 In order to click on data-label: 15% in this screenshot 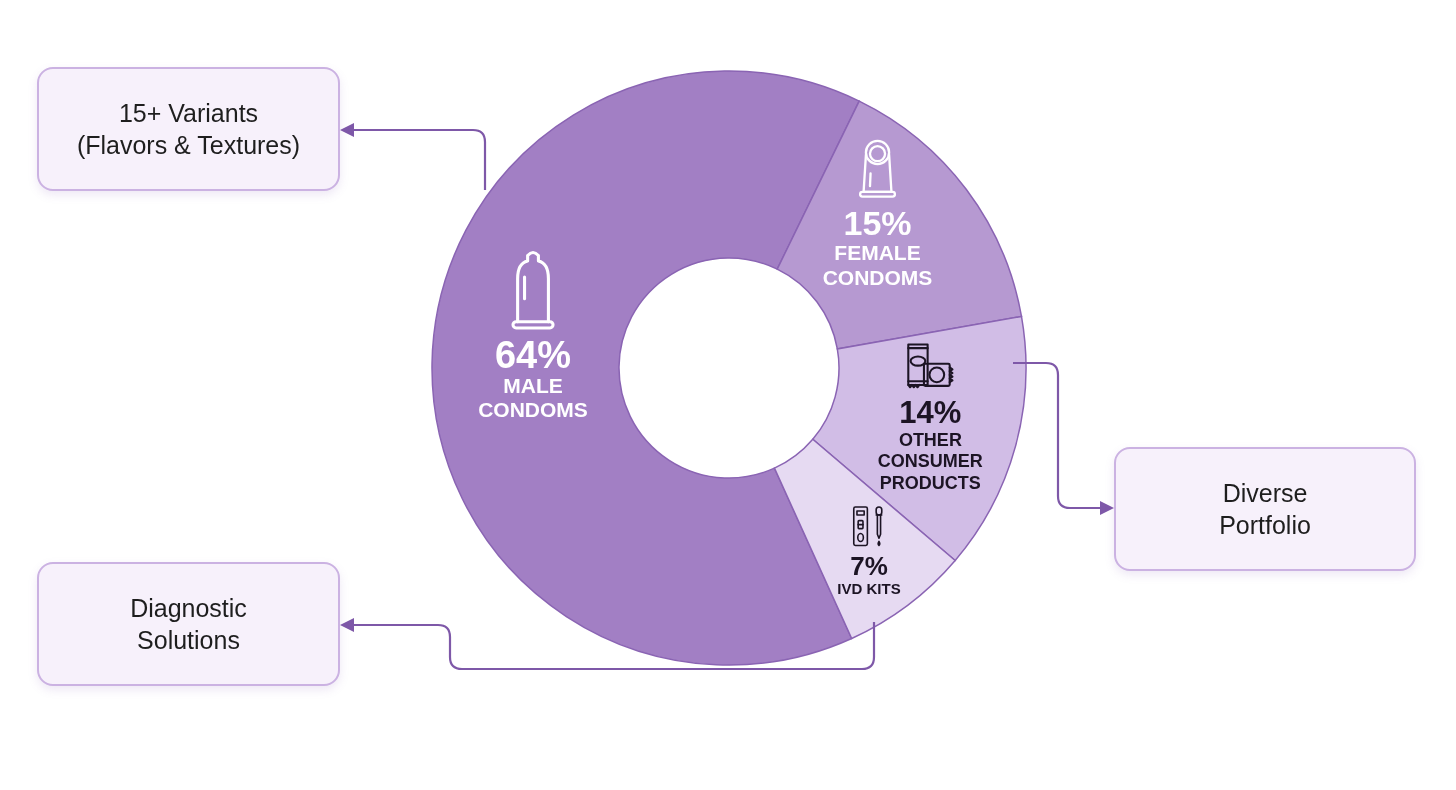, I will do `click(877, 223)`.